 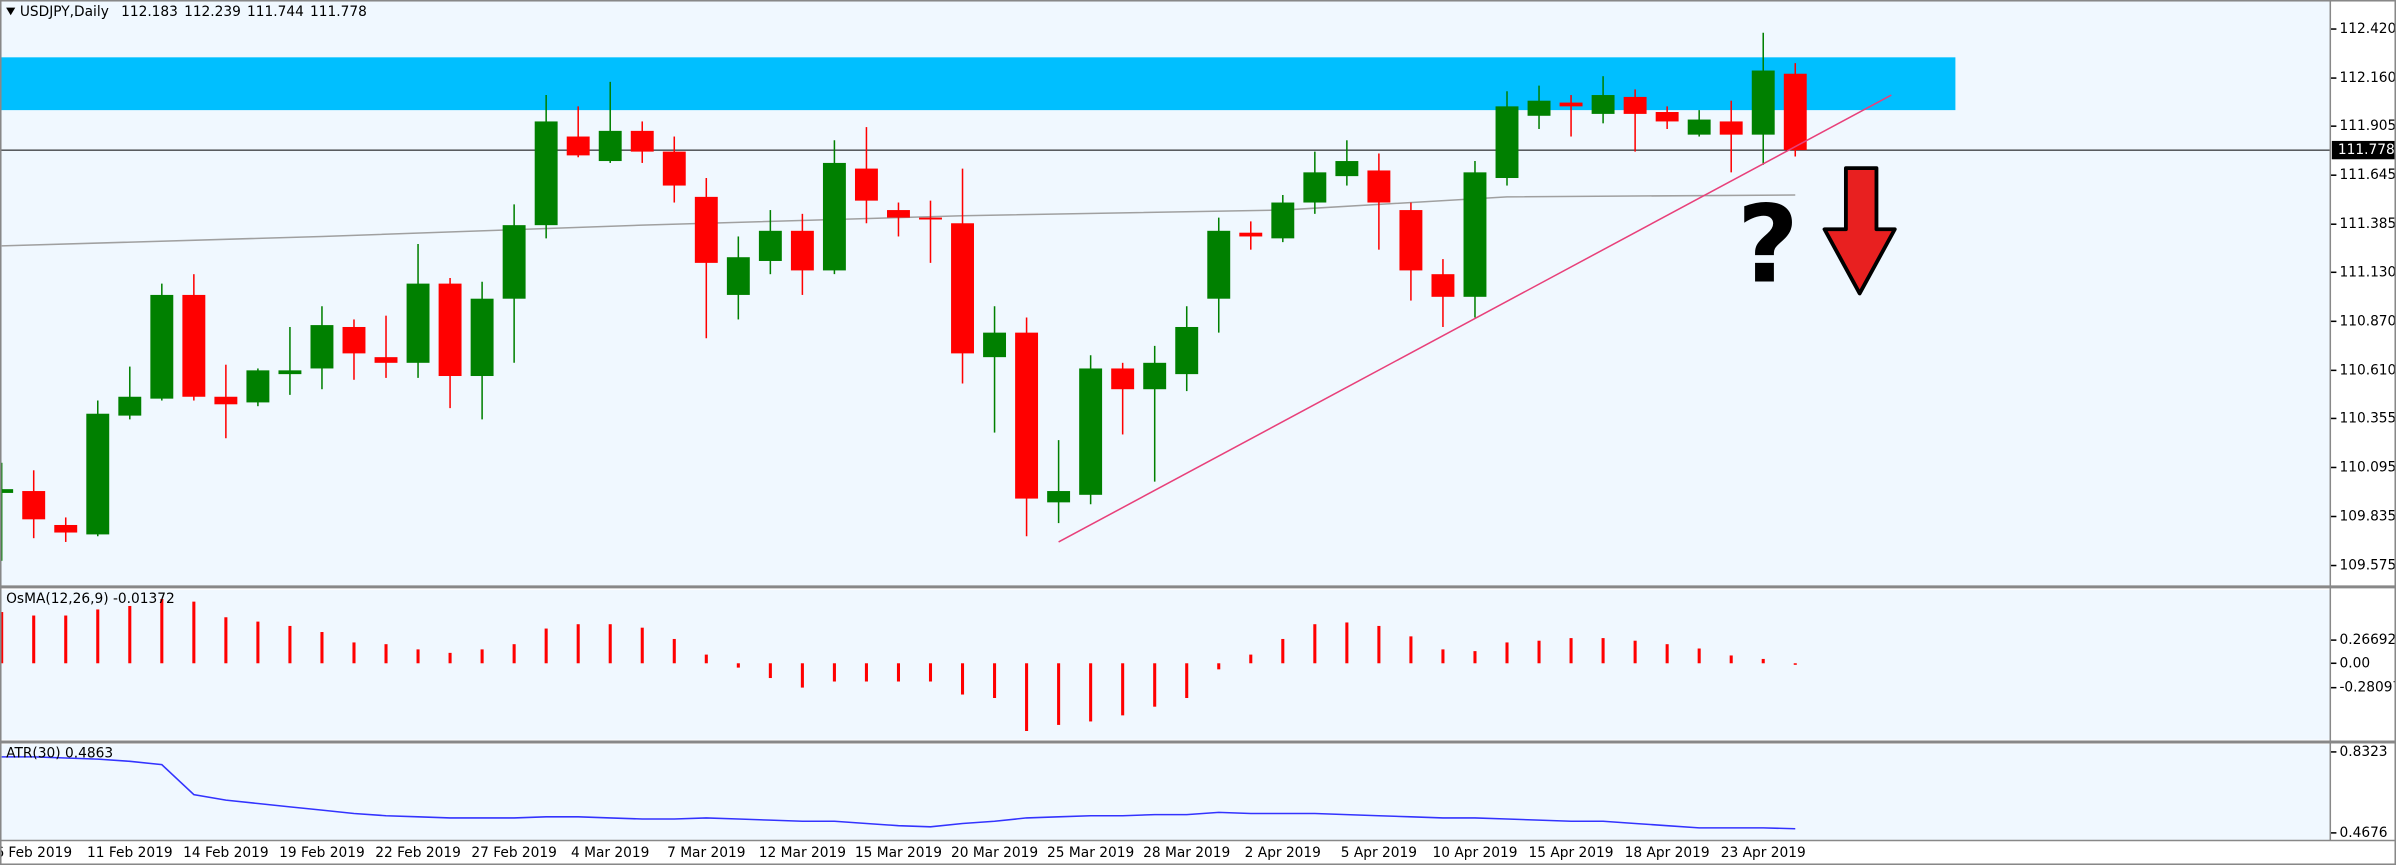 I want to click on y-tick-label: 112.160, so click(x=2367, y=78).